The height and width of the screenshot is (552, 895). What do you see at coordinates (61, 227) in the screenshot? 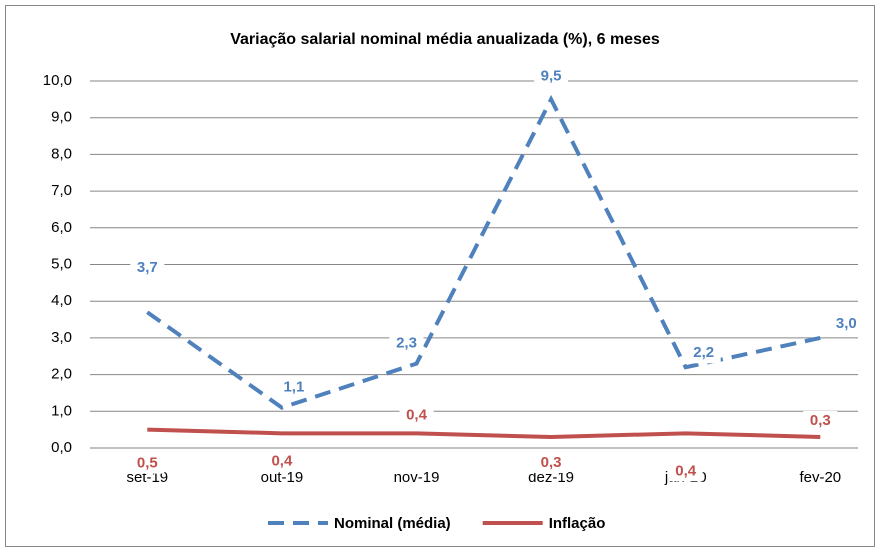
I see `y-tick-label: 6,0` at bounding box center [61, 227].